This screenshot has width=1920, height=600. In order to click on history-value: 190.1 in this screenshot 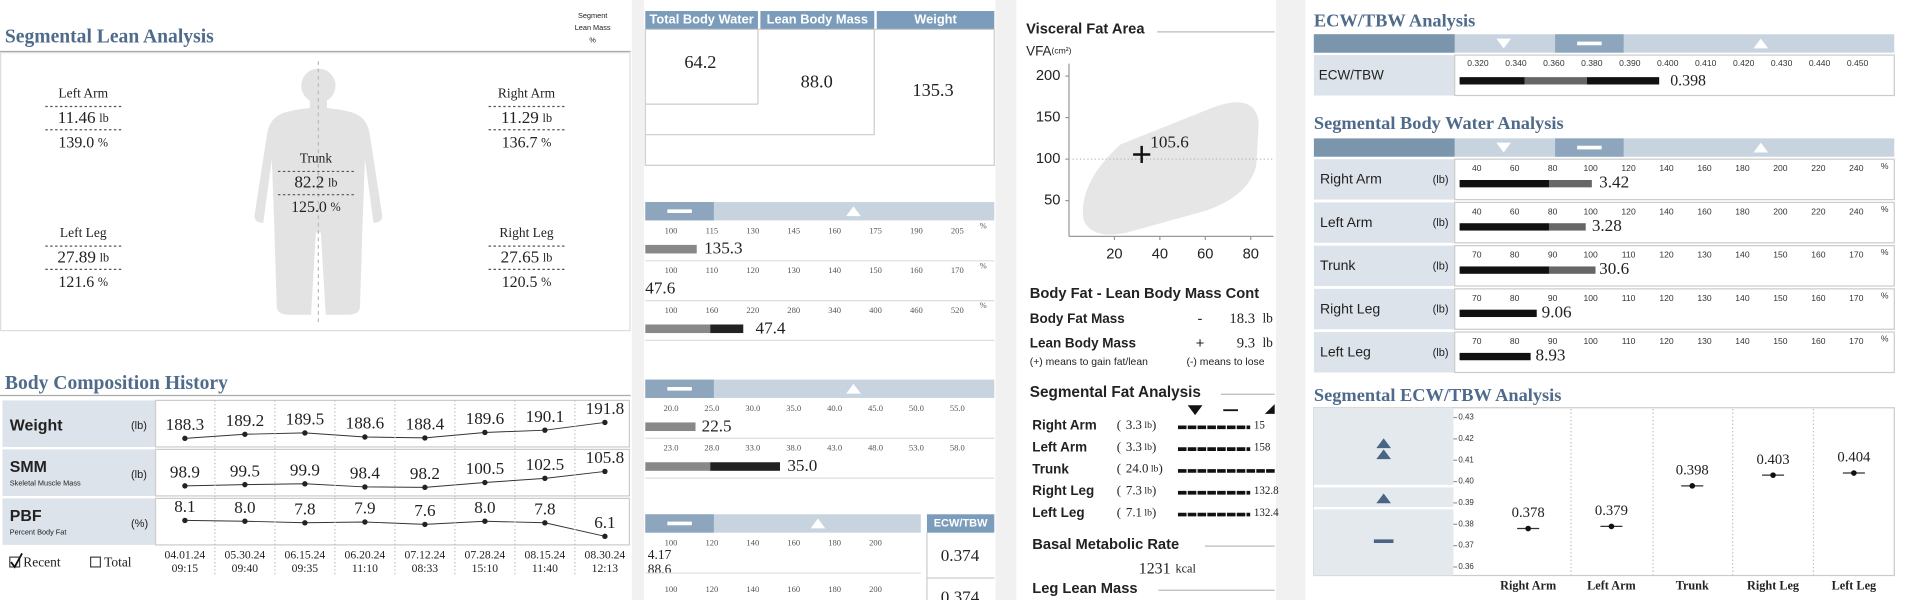, I will do `click(545, 416)`.